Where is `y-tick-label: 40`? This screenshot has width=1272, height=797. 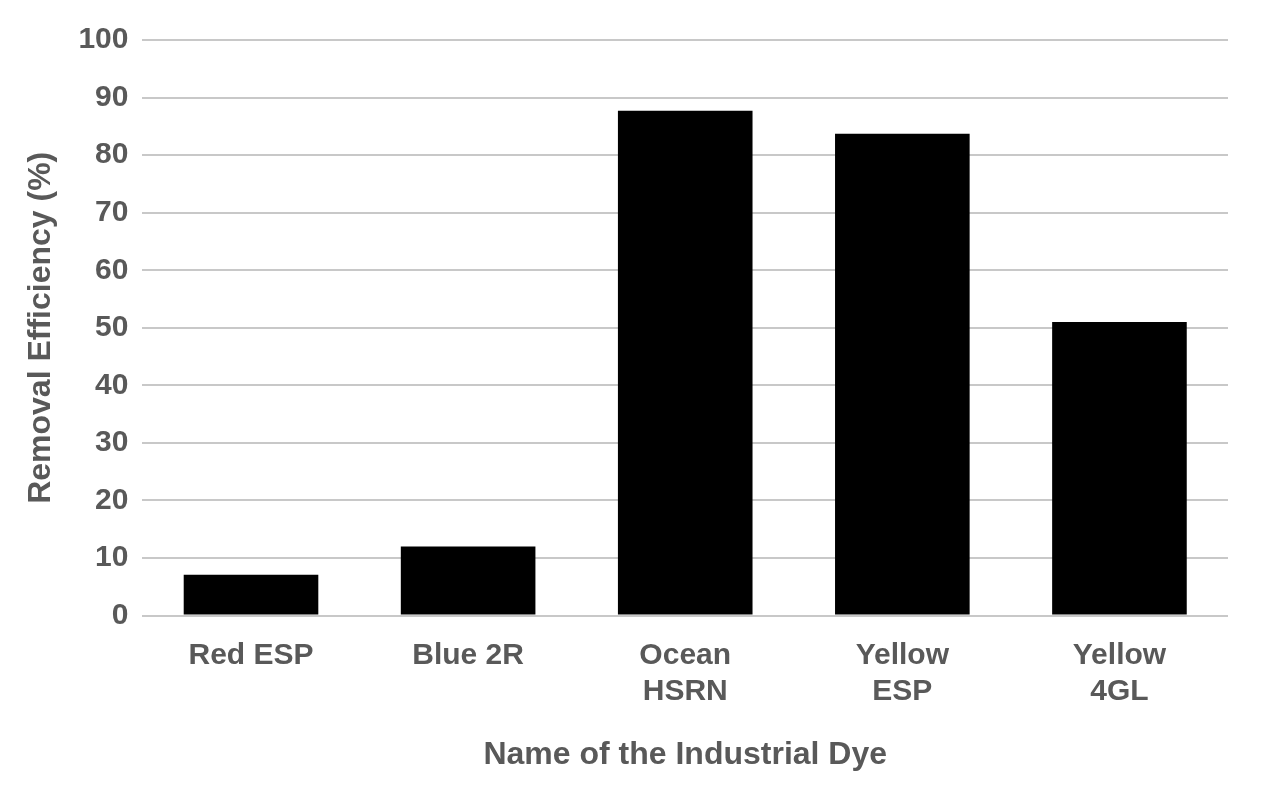 y-tick-label: 40 is located at coordinates (112, 383).